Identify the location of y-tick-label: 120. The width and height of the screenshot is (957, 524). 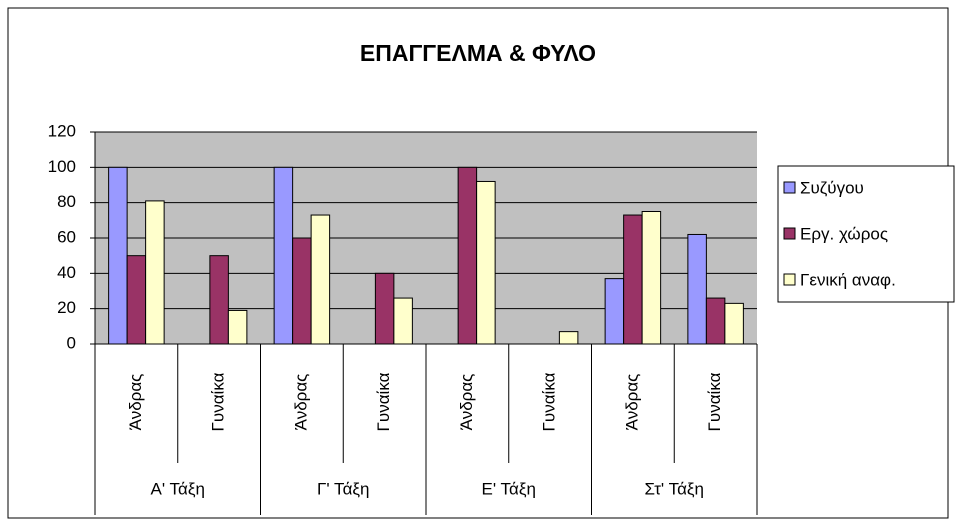
(62, 130).